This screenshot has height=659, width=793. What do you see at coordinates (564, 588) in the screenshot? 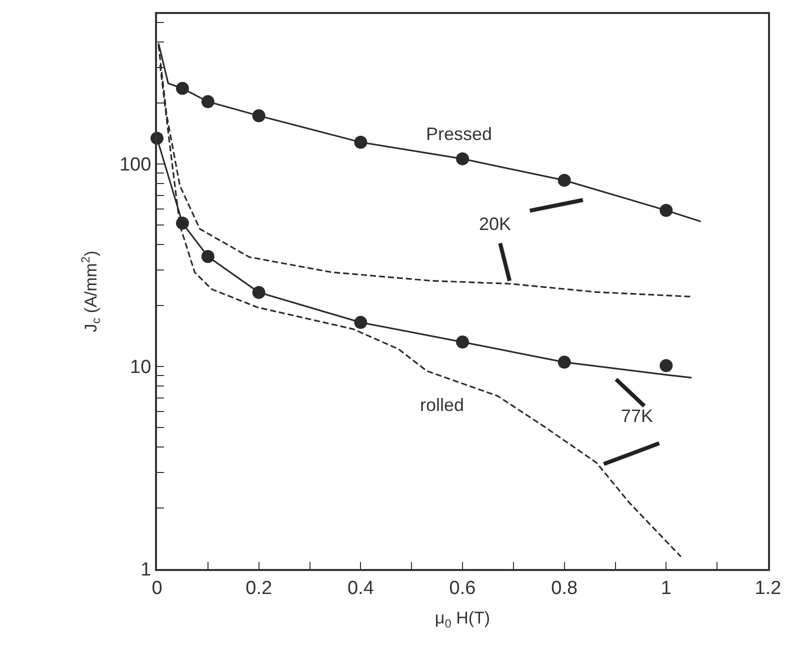
I see `x-tick-label: 0.8` at bounding box center [564, 588].